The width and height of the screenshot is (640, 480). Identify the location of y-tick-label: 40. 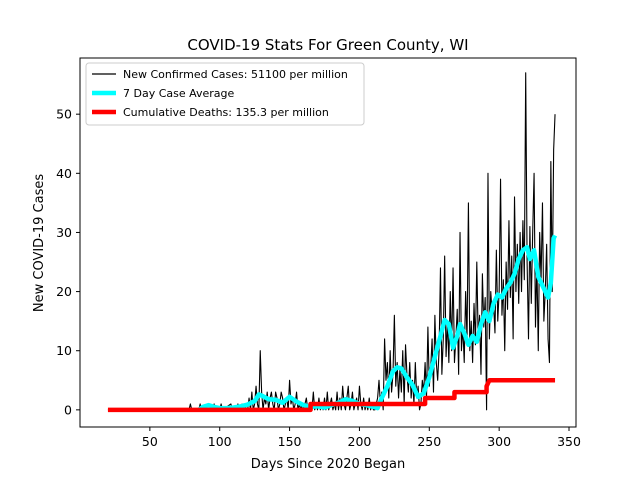
(64, 173).